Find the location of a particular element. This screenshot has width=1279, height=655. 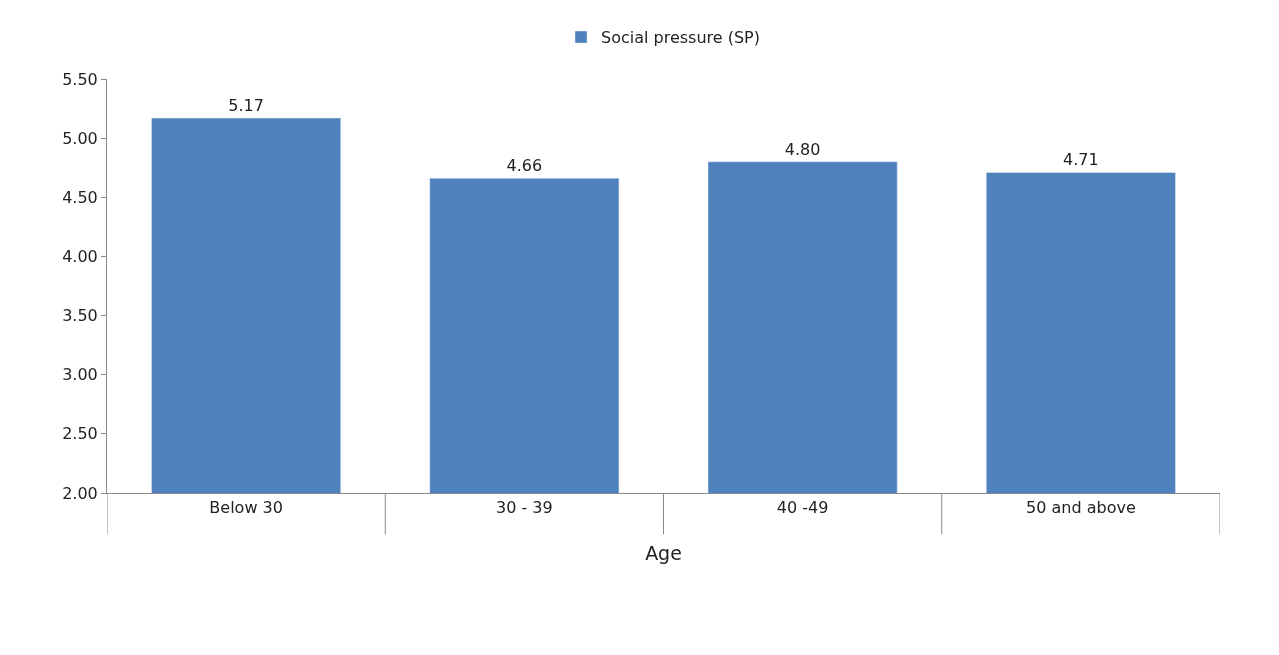

y-tick-label: 4.50 is located at coordinates (80, 197).